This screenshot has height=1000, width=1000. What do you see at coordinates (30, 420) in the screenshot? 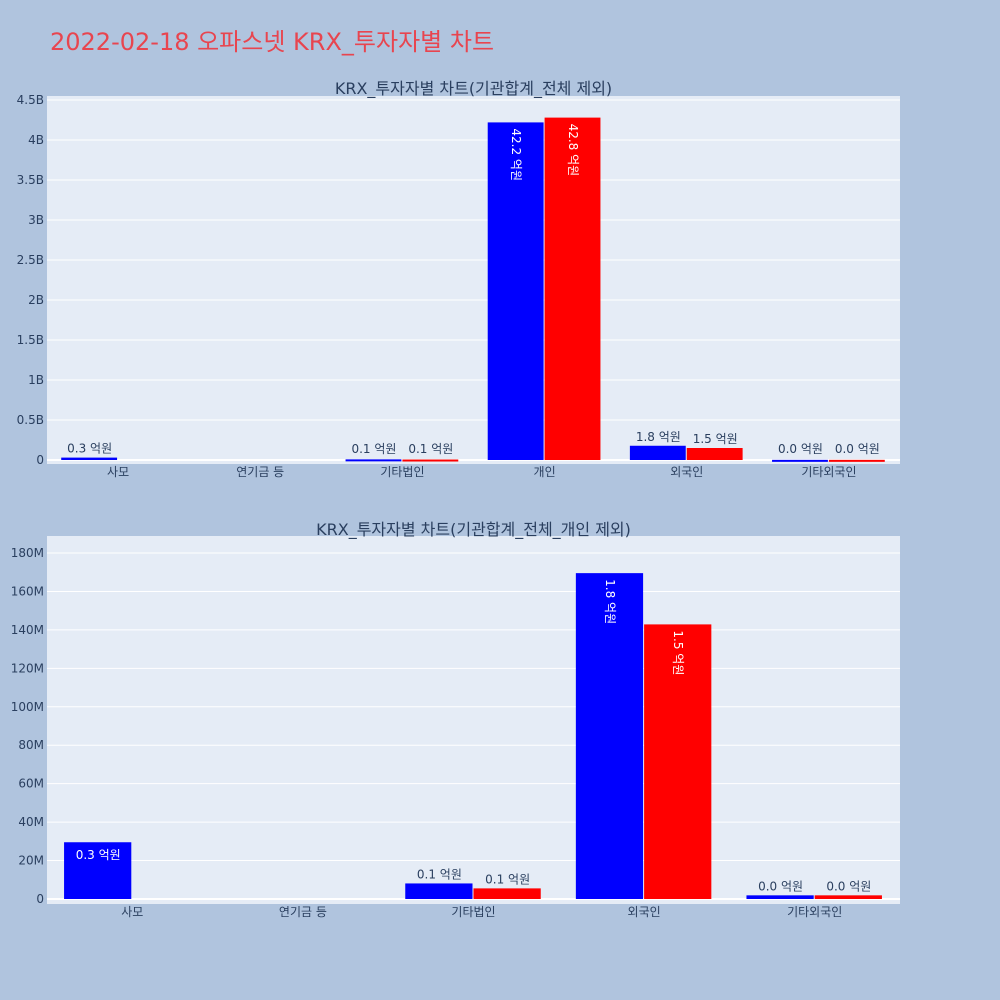
I see `chart1-ytick-label: 0.5B` at bounding box center [30, 420].